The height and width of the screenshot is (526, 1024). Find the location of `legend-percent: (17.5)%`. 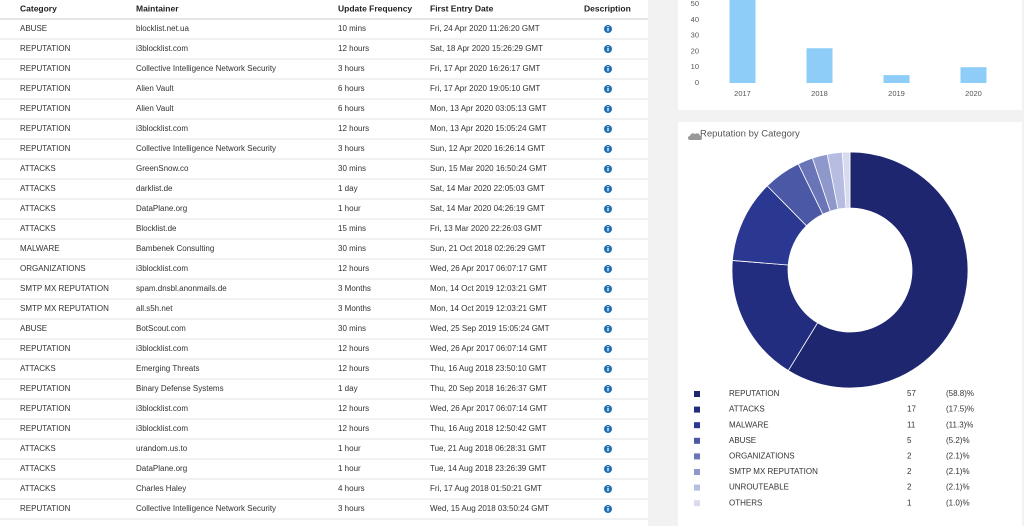

legend-percent: (17.5)% is located at coordinates (960, 409).